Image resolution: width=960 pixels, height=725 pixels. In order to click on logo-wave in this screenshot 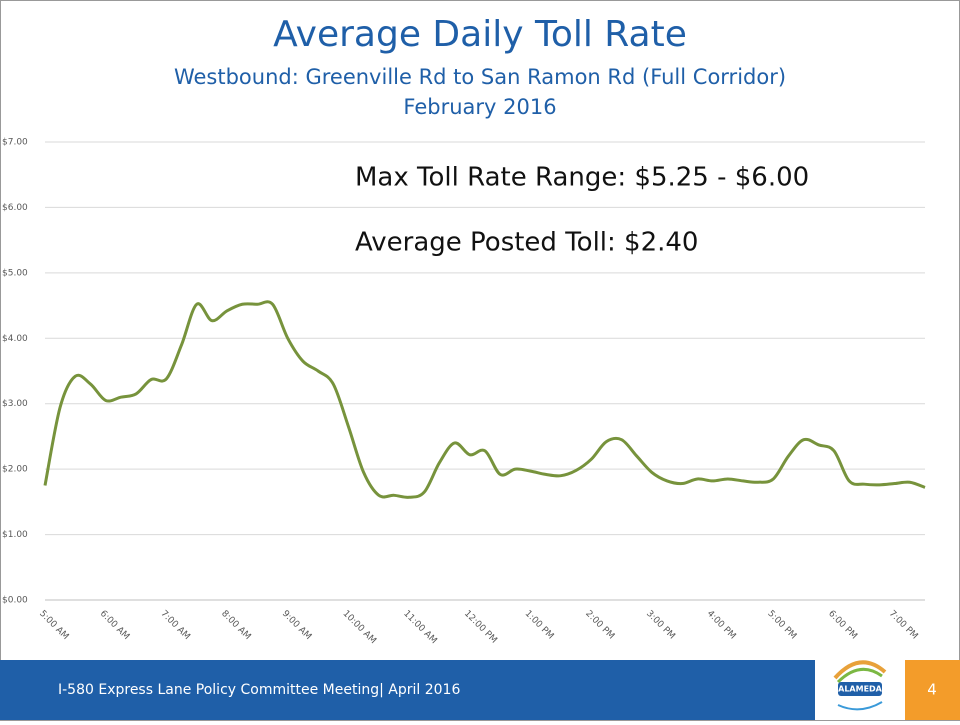, I will do `click(860, 706)`.